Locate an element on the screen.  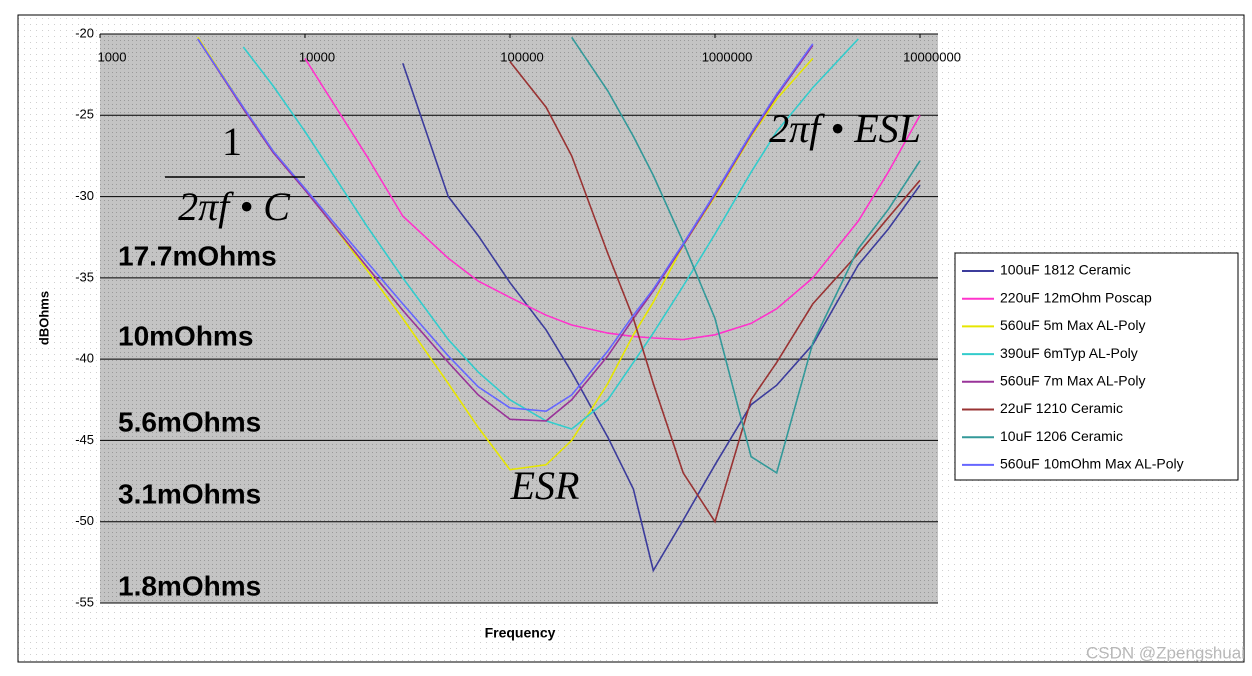
resistance-label: 17.7mOhms is located at coordinates (197, 255).